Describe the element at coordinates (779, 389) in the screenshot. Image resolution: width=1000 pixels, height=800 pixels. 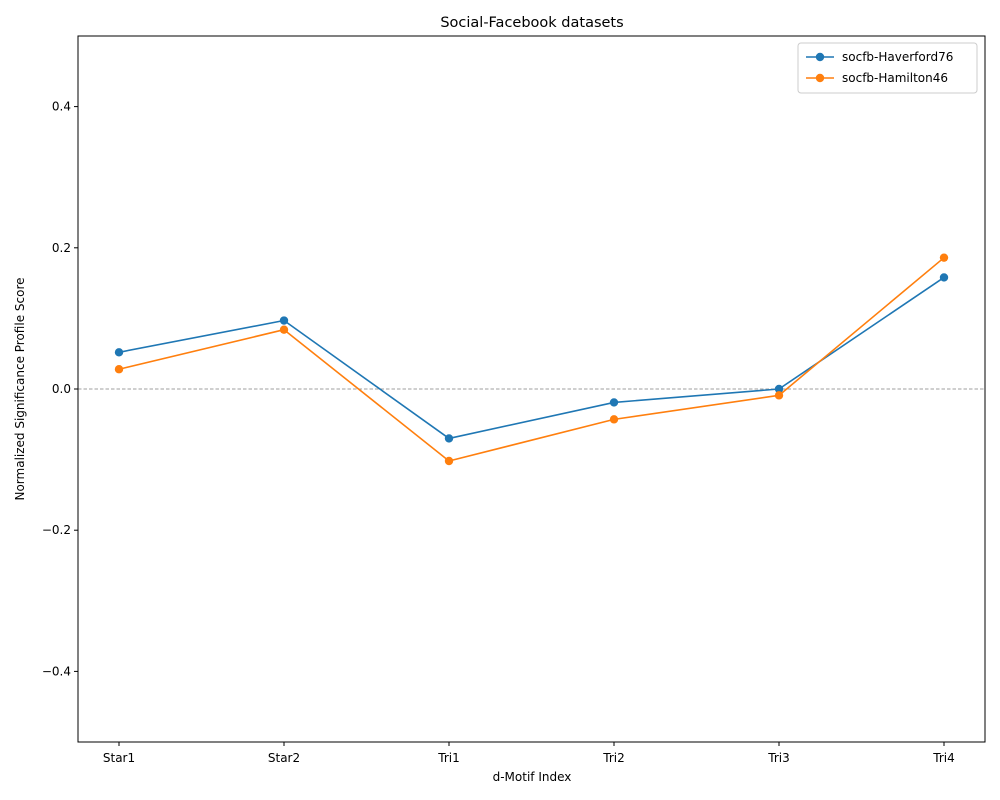
I see `series-1-point-tri3` at that location.